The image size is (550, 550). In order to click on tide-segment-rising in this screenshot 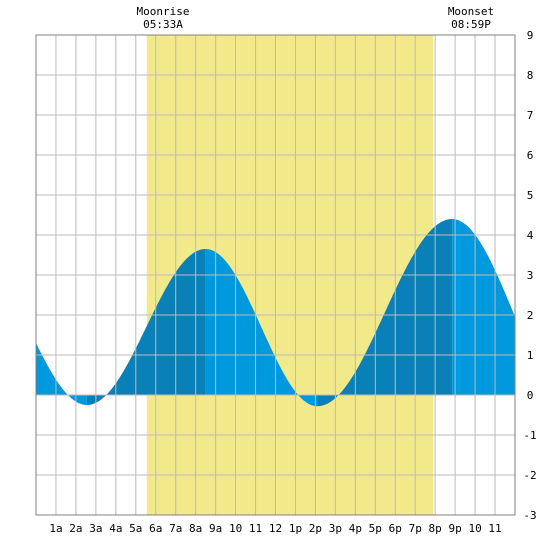, I will do `click(385, 313)`.